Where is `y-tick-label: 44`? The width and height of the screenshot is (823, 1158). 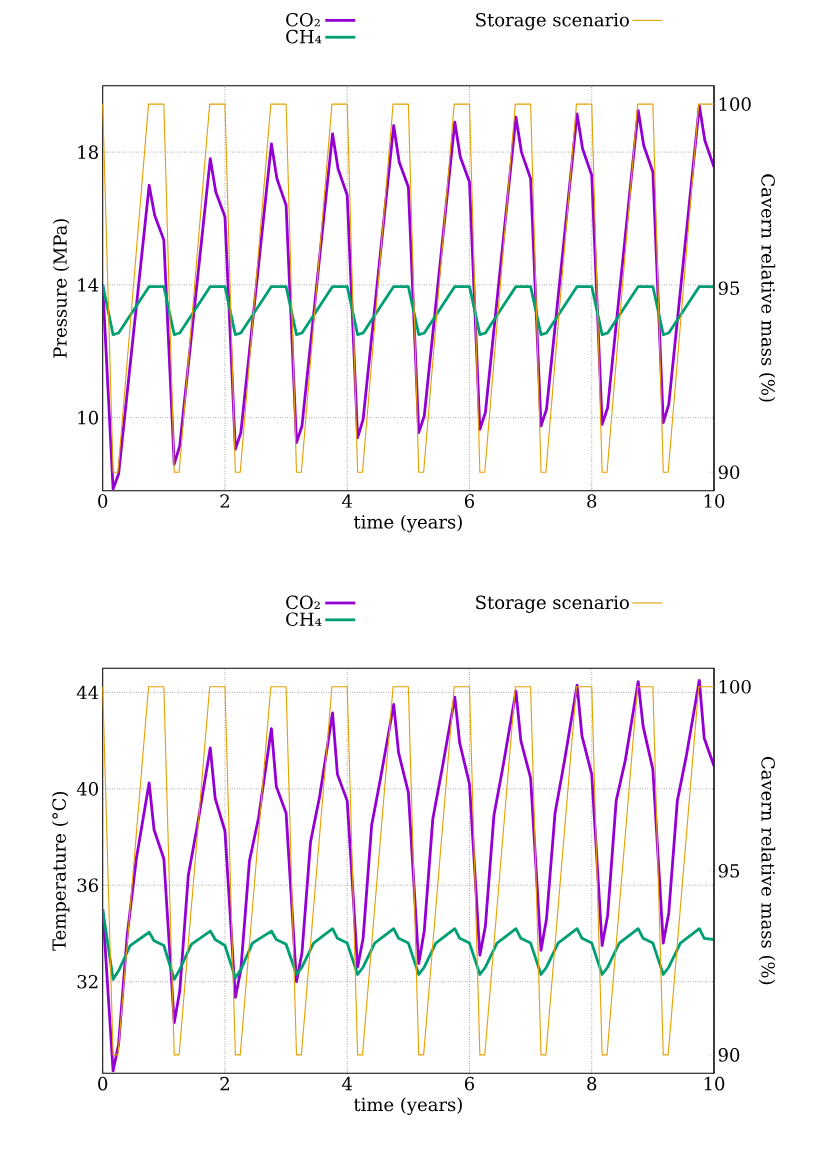
y-tick-label: 44 is located at coordinates (87, 692).